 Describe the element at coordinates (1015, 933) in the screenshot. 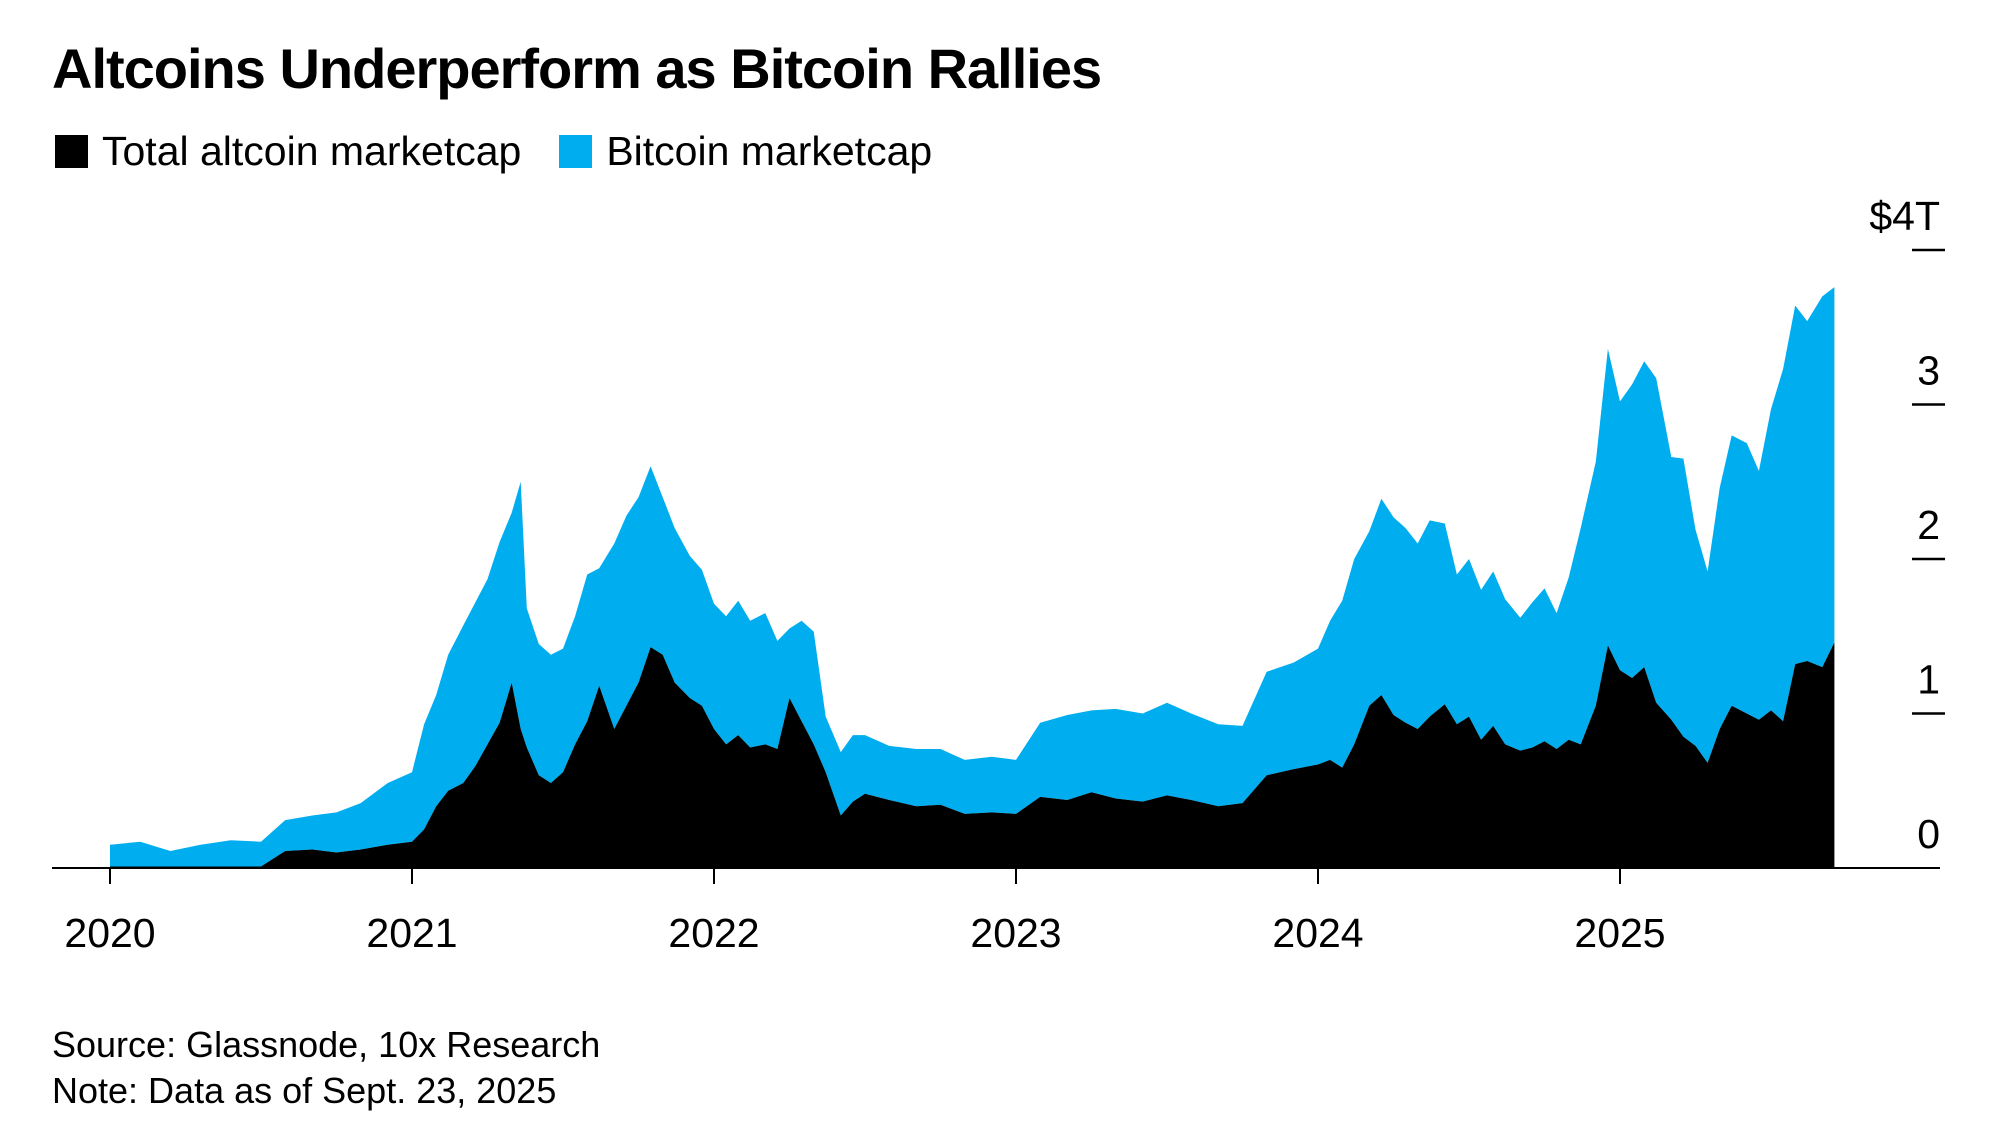

I see `x-tick-label-2023: 2023` at that location.